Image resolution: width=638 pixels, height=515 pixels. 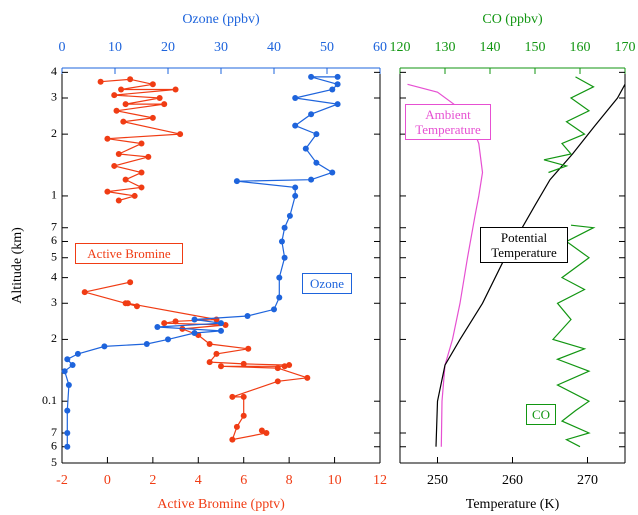 I want to click on x2-tick-label: 150, so click(x=535, y=47).